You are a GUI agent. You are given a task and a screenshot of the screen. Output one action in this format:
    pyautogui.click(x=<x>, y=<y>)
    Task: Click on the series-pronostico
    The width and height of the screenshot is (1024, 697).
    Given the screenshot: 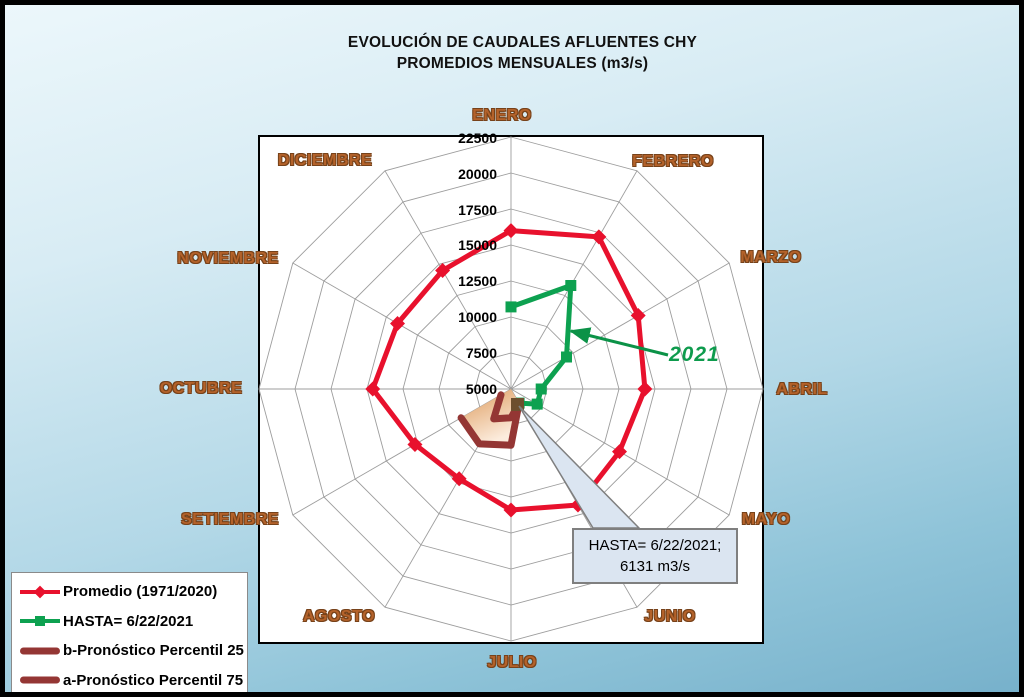 What is the action you would take?
    pyautogui.click(x=490, y=419)
    